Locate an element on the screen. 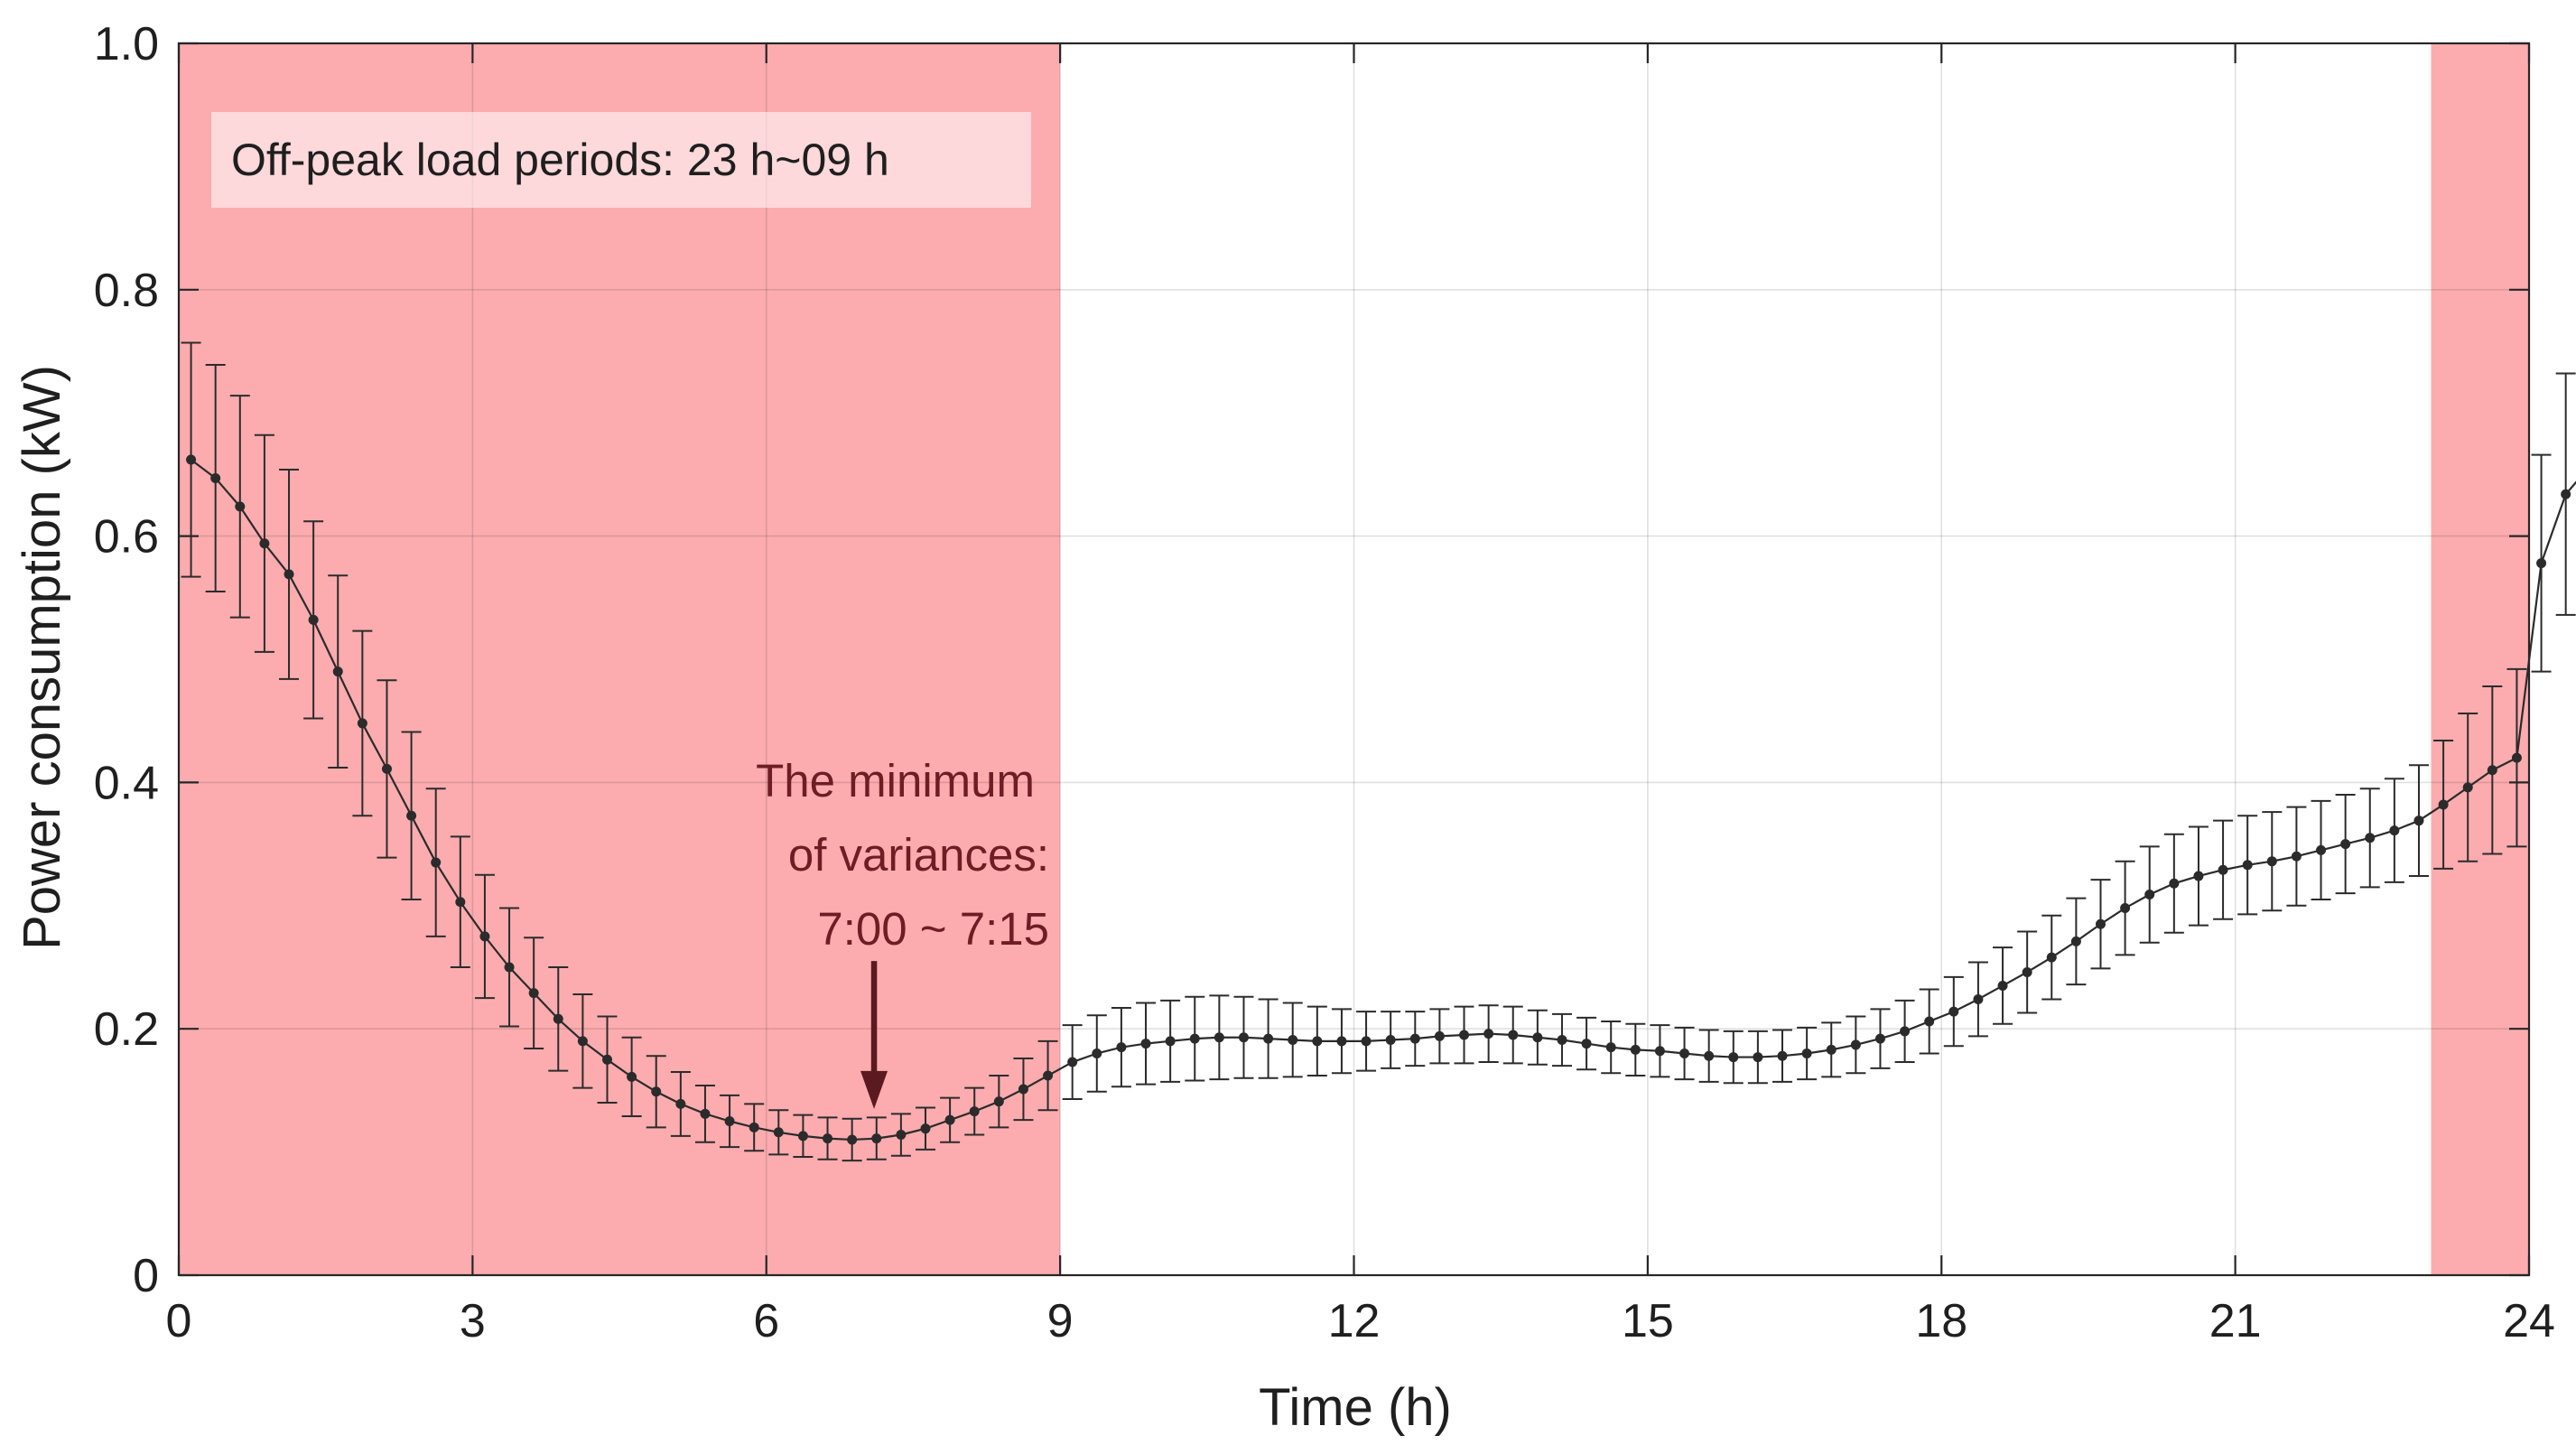 This screenshot has height=1454, width=2576. shade-label-box: Off-peak load periods: 23 h~09 h is located at coordinates (621, 160).